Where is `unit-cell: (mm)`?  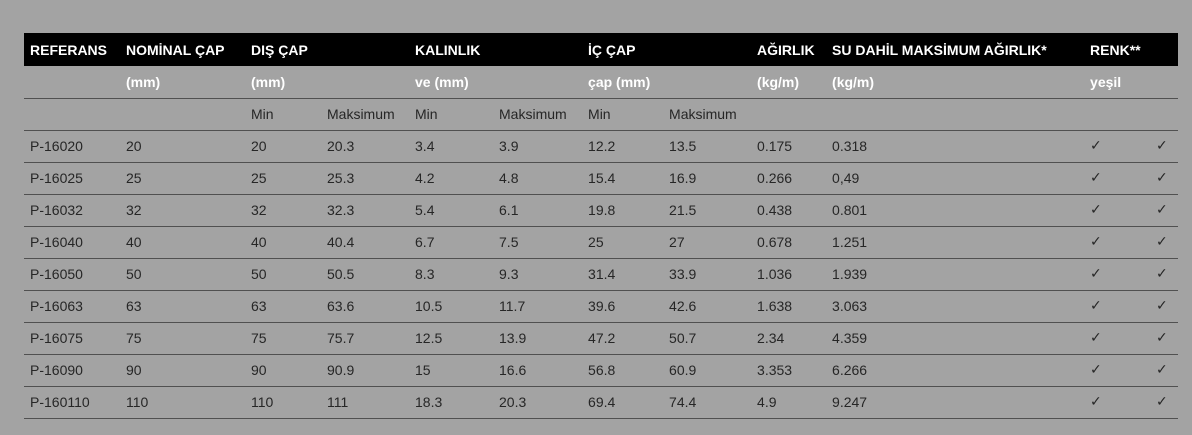 unit-cell: (mm) is located at coordinates (143, 81).